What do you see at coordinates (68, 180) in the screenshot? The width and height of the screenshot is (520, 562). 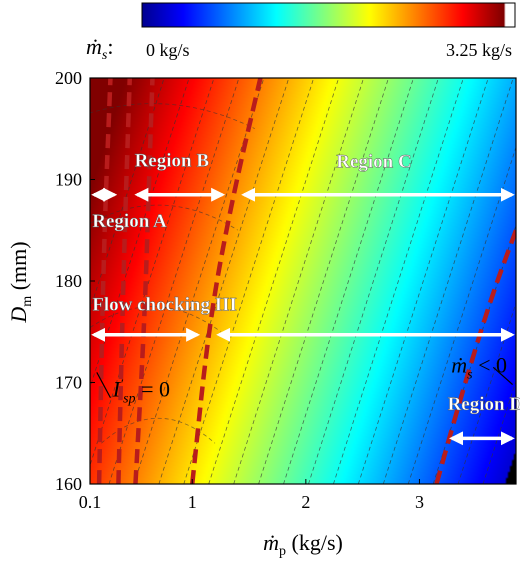 I see `y-tick-label: 190` at bounding box center [68, 180].